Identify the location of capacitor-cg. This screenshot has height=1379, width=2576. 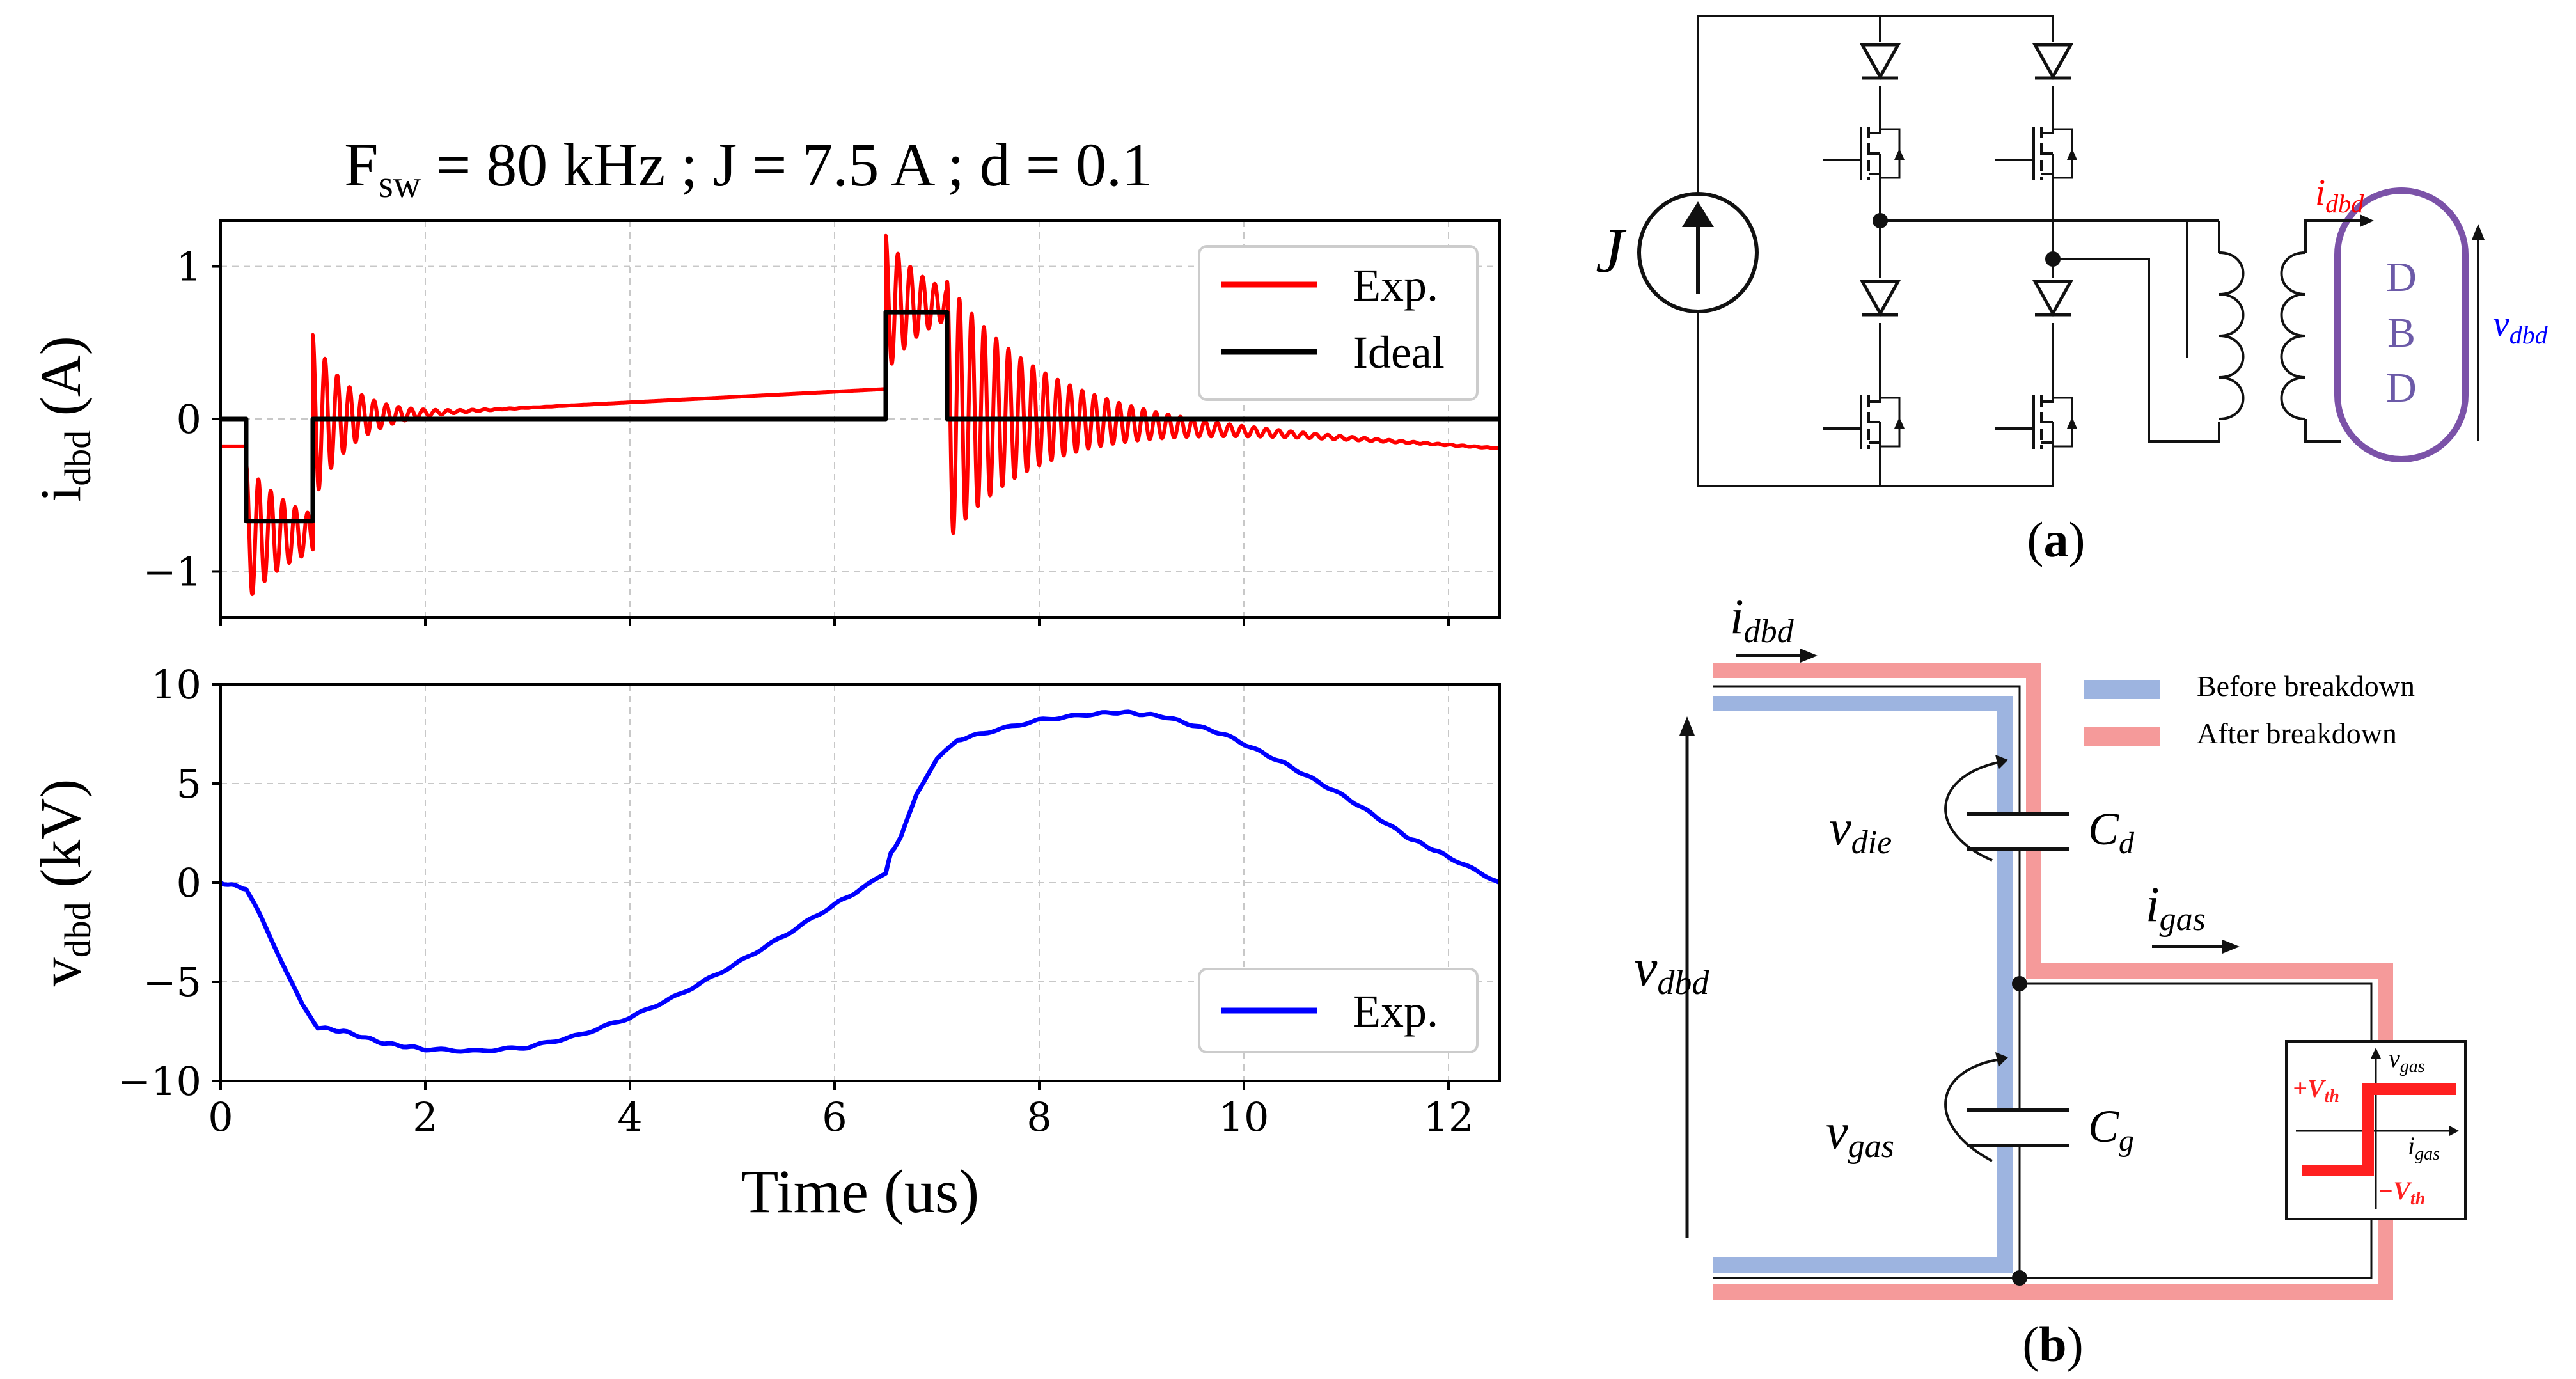
(2018, 1127).